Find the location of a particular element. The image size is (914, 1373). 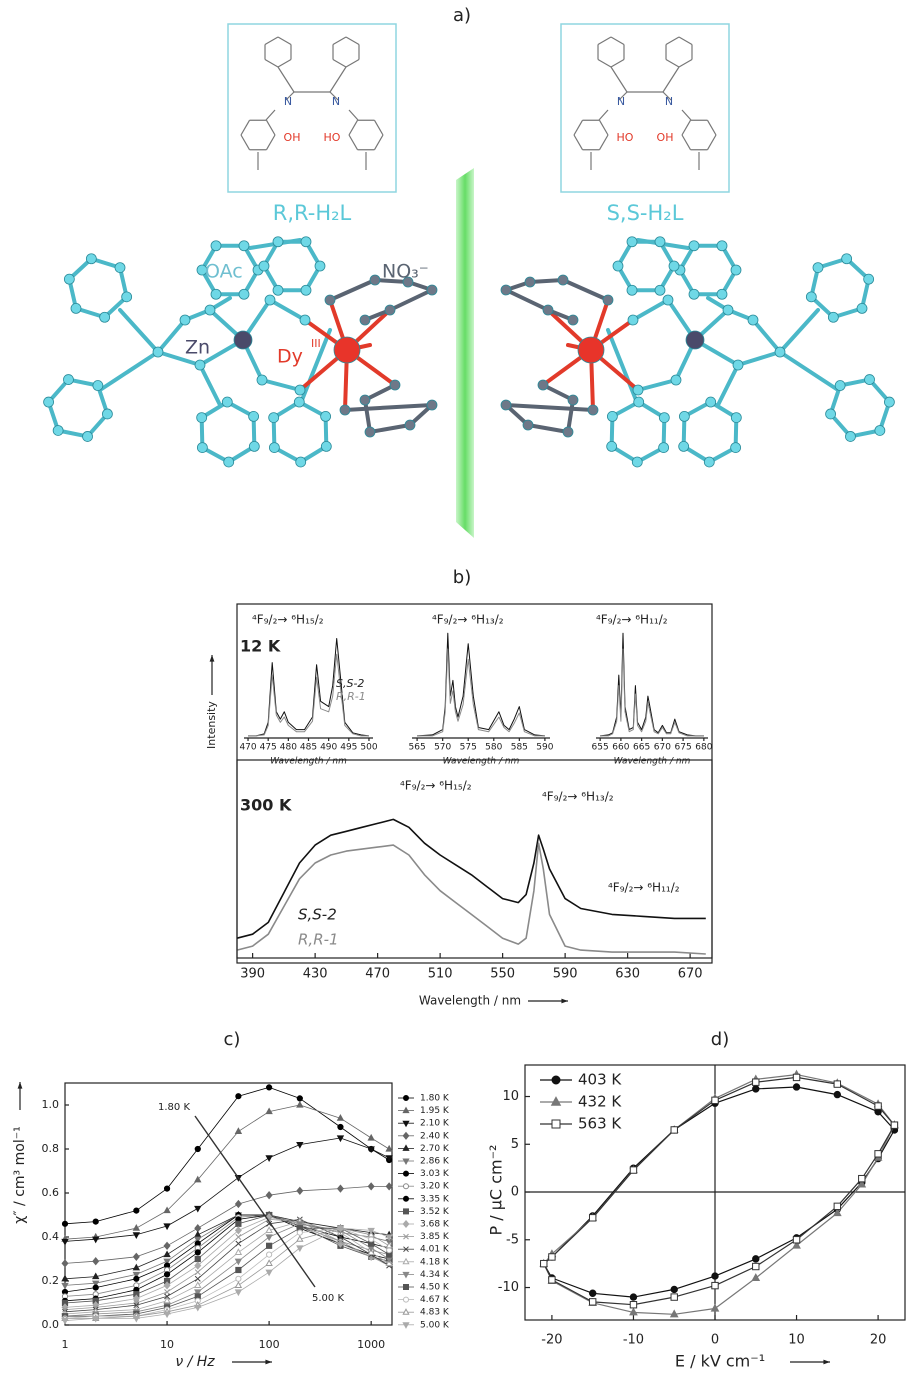

temperature-label: 12 K is located at coordinates (260, 646).